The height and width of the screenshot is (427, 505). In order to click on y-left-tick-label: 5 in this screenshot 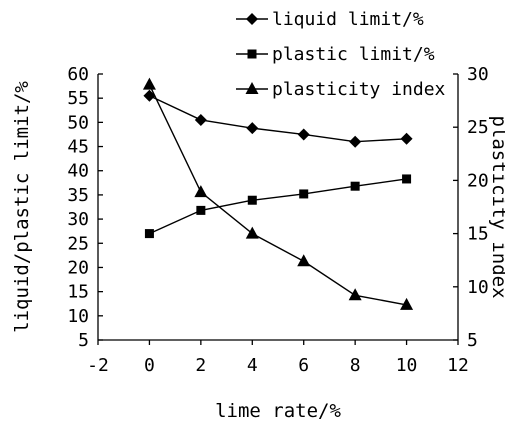, I will do `click(83, 340)`.